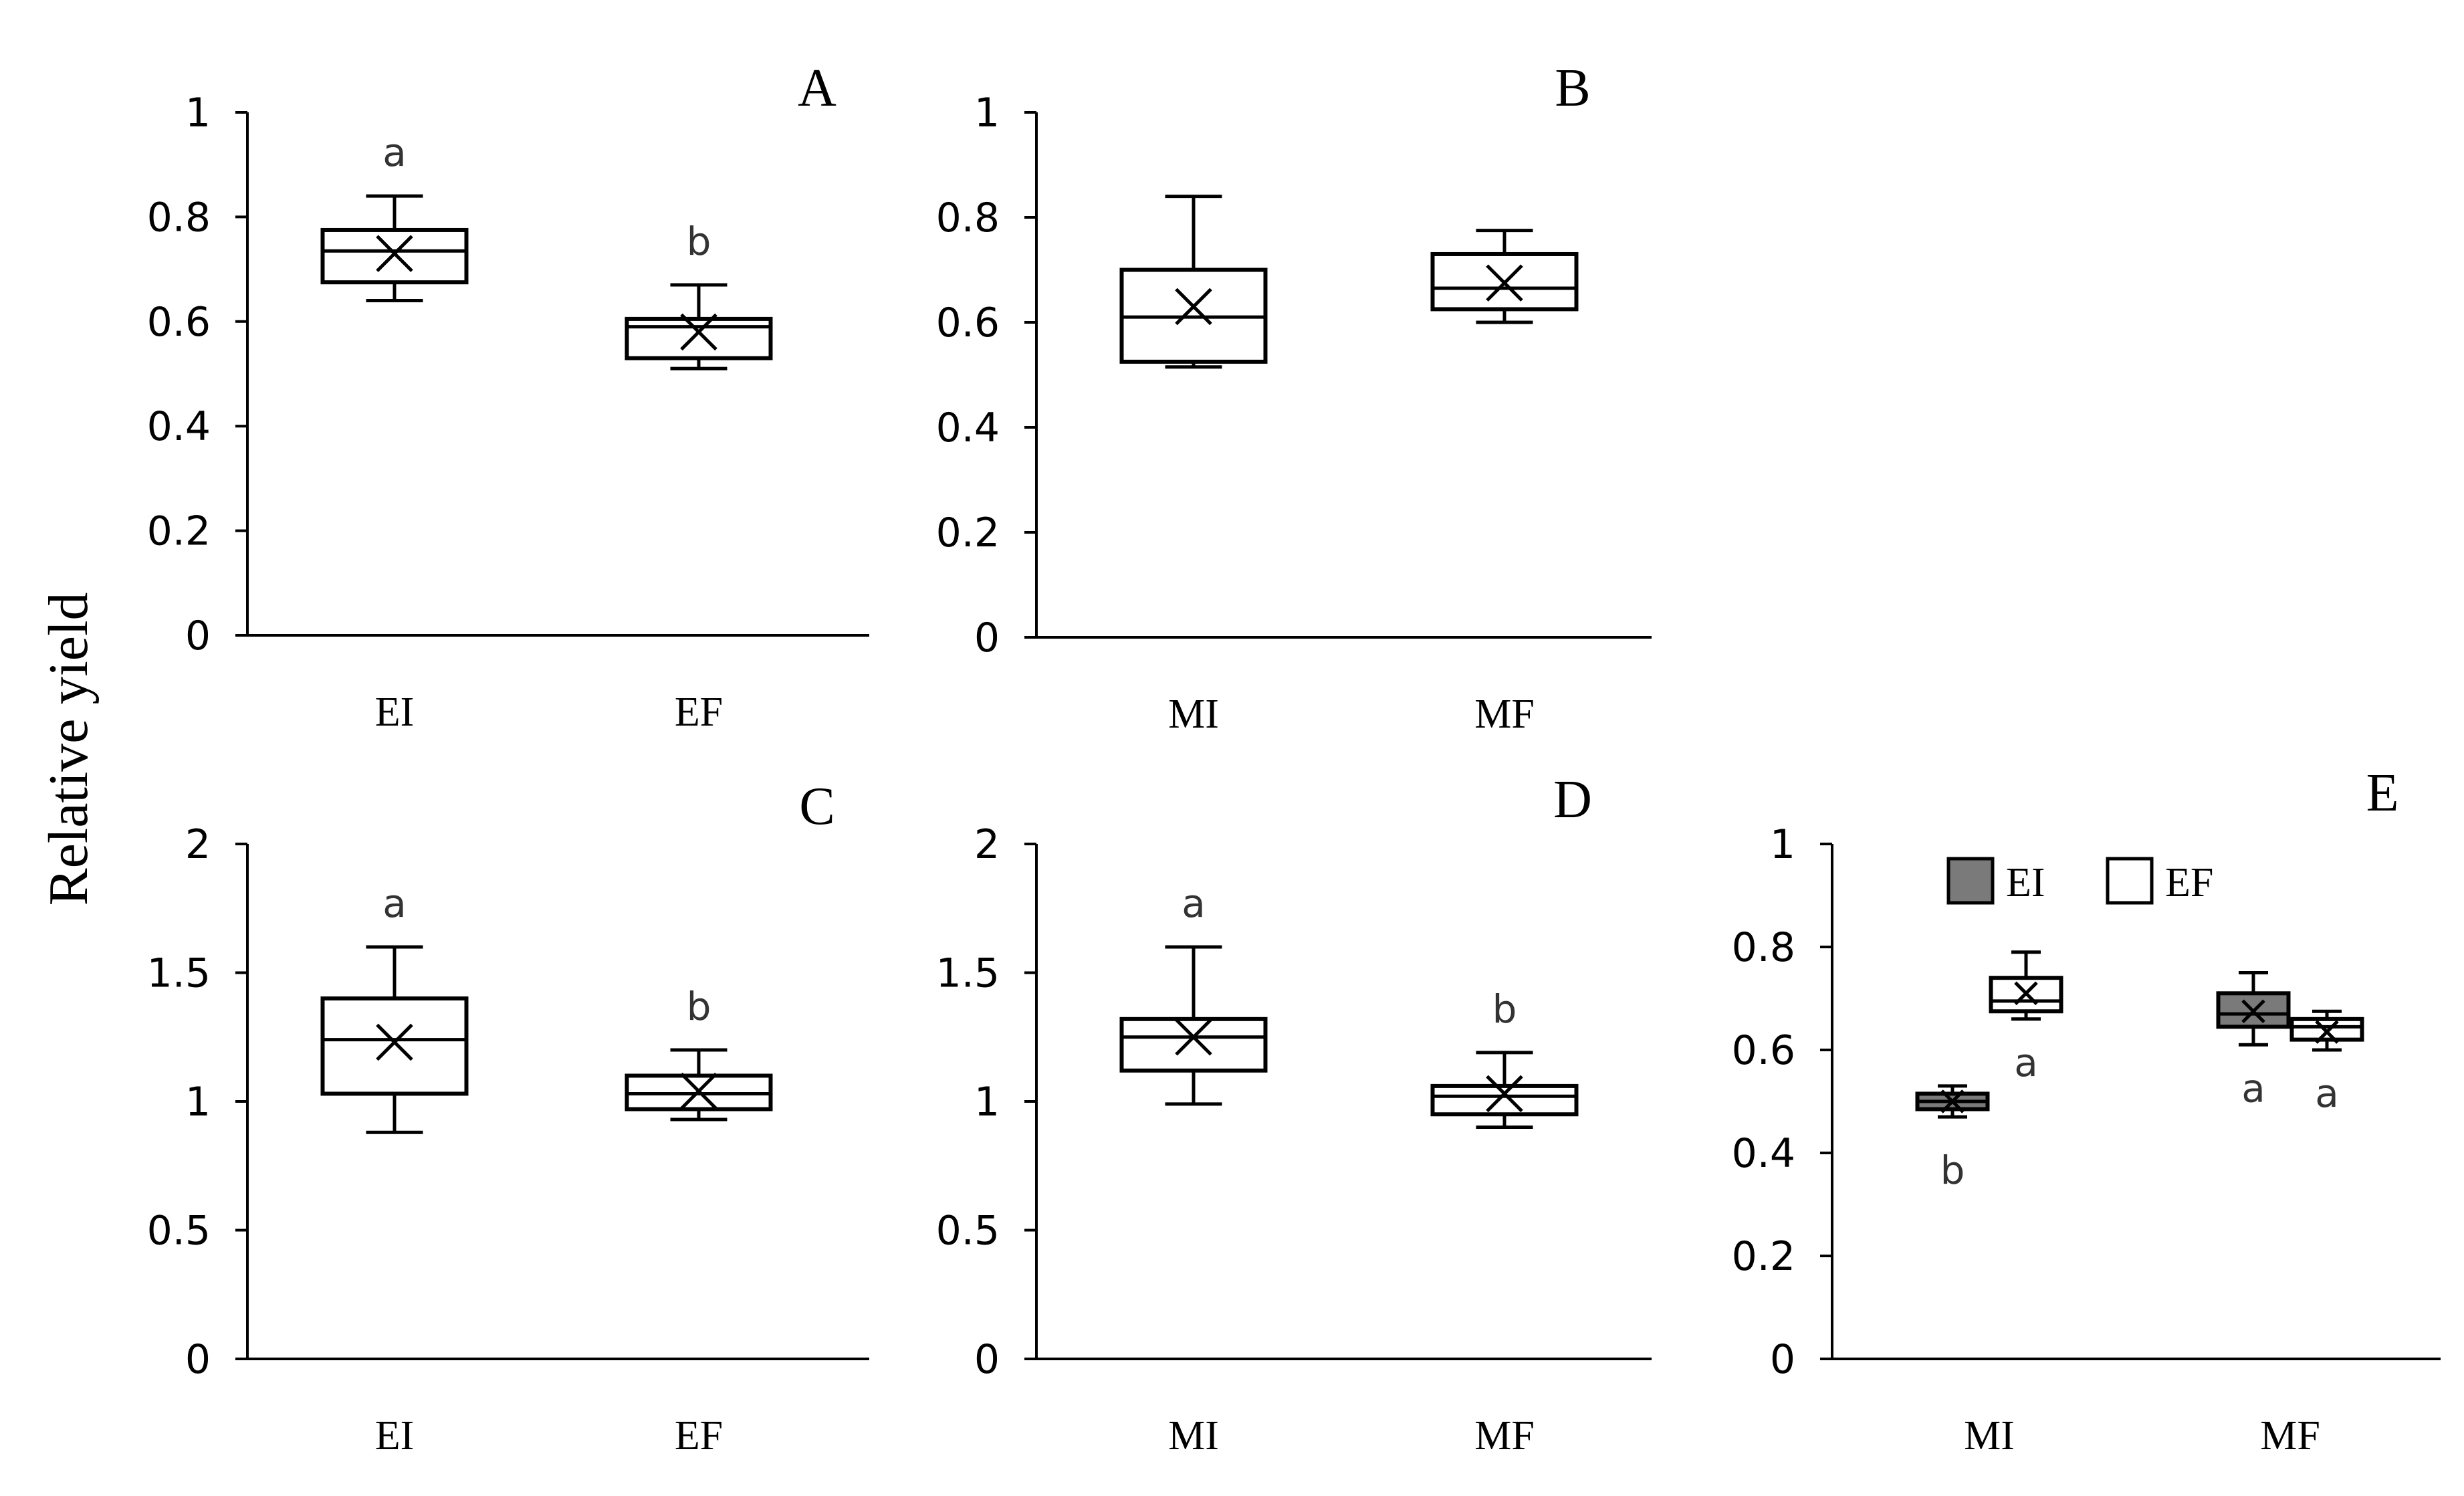  Describe the element at coordinates (1970, 881) in the screenshot. I see `legend-swatch-ei` at that location.